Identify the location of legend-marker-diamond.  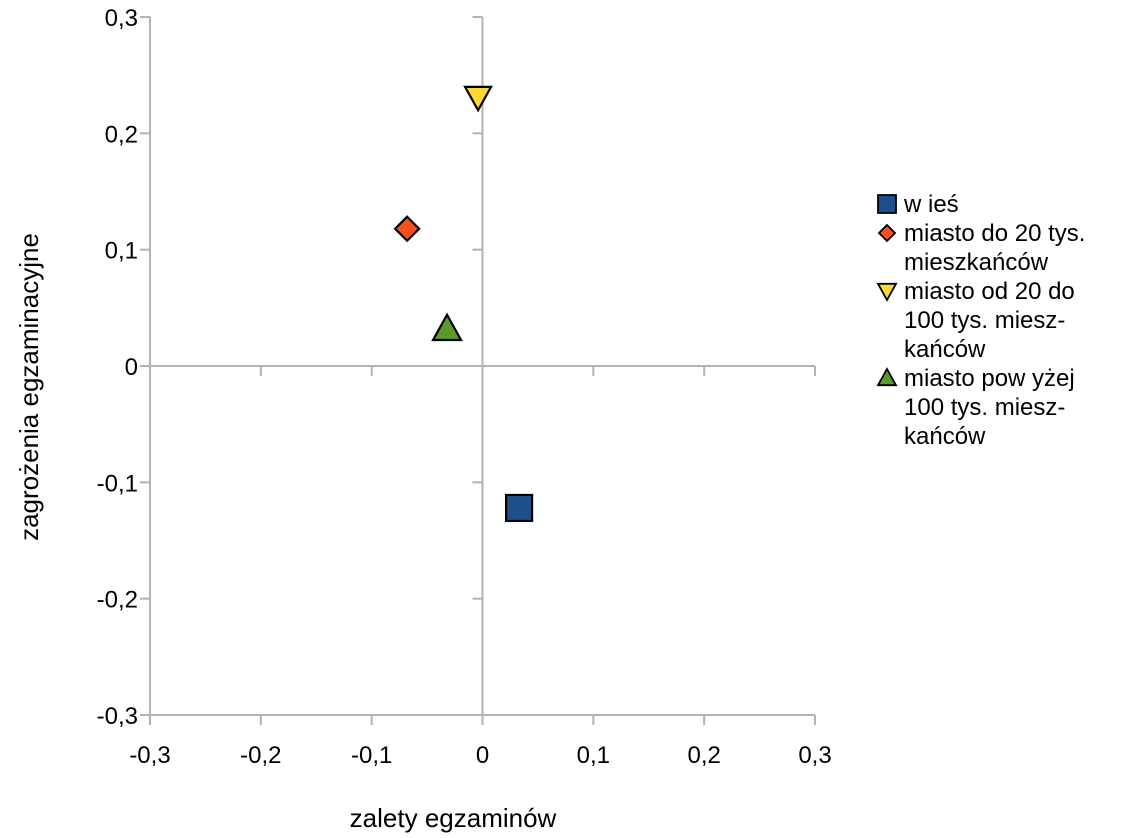
(887, 233).